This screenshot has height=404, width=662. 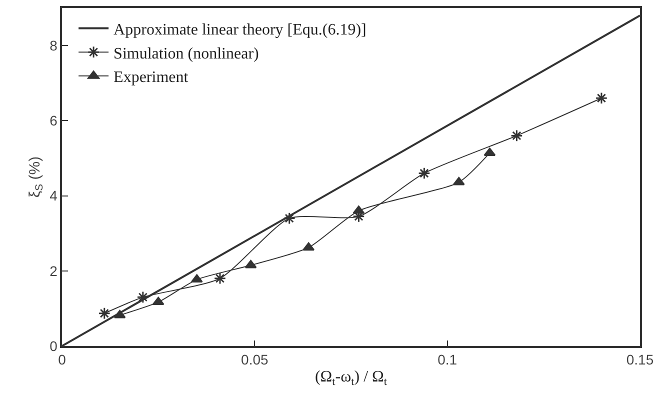 I want to click on y-tick-label: 6, so click(x=54, y=120).